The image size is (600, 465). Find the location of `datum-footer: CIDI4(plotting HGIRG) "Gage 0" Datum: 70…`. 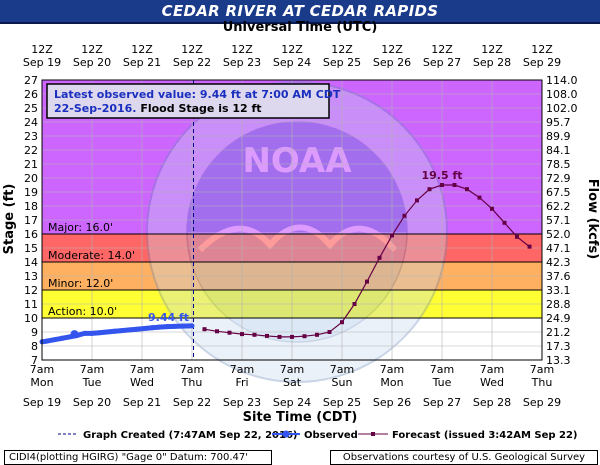

datum-footer: CIDI4(plotting HGIRG) "Gage 0" Datum: 70… is located at coordinates (138, 457).